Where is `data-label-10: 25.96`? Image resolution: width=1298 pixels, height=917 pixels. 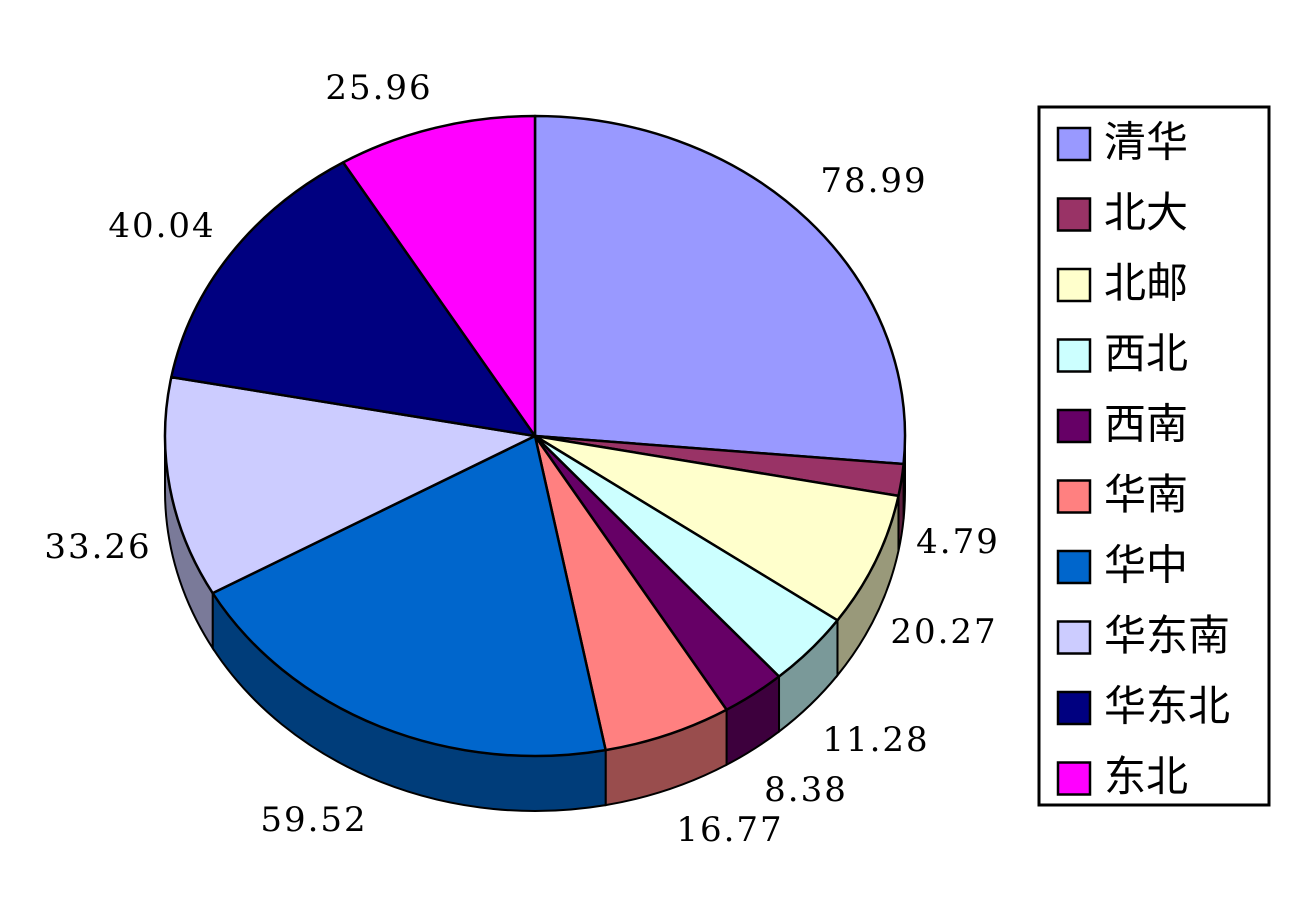 data-label-10: 25.96 is located at coordinates (378, 88).